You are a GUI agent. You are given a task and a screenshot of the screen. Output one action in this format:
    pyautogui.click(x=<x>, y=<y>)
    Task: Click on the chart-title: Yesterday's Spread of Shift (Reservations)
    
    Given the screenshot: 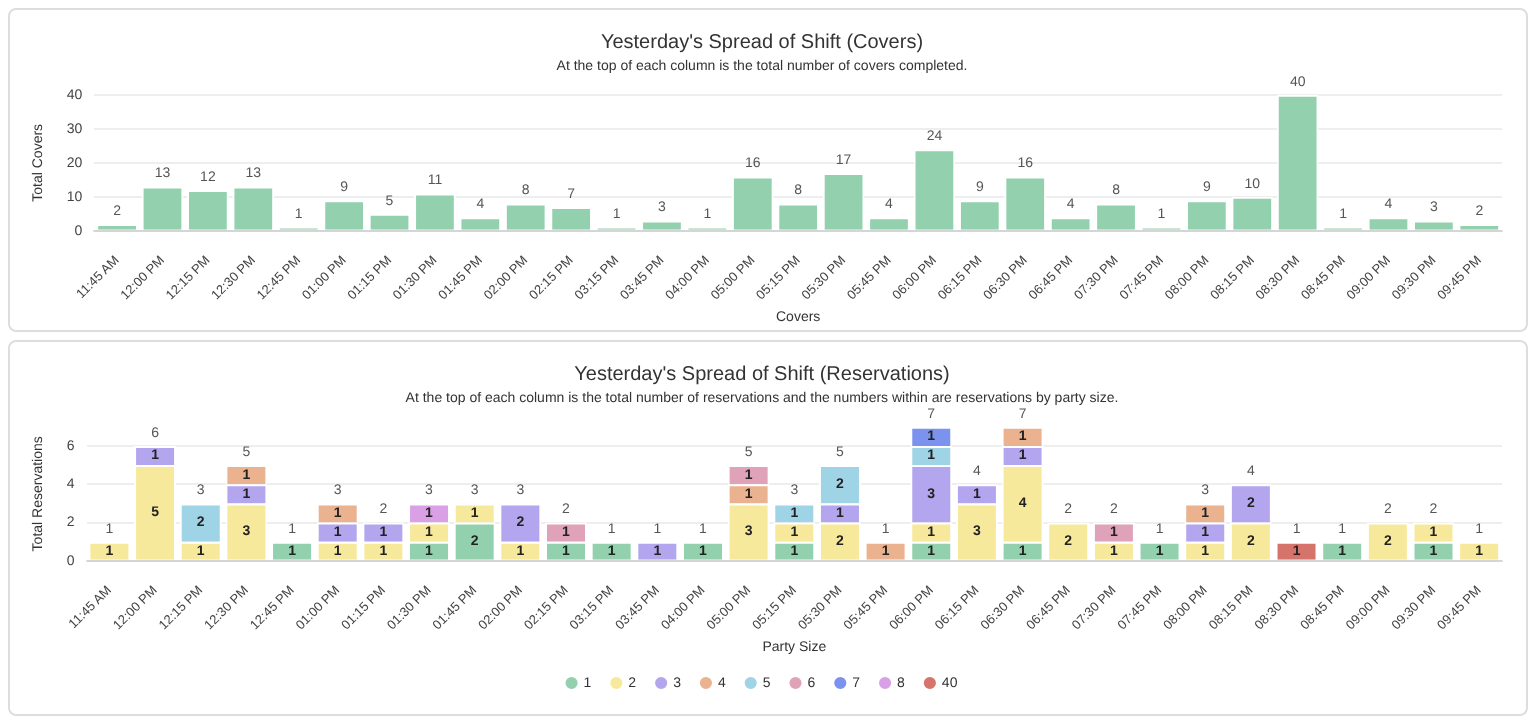 What is the action you would take?
    pyautogui.click(x=762, y=374)
    